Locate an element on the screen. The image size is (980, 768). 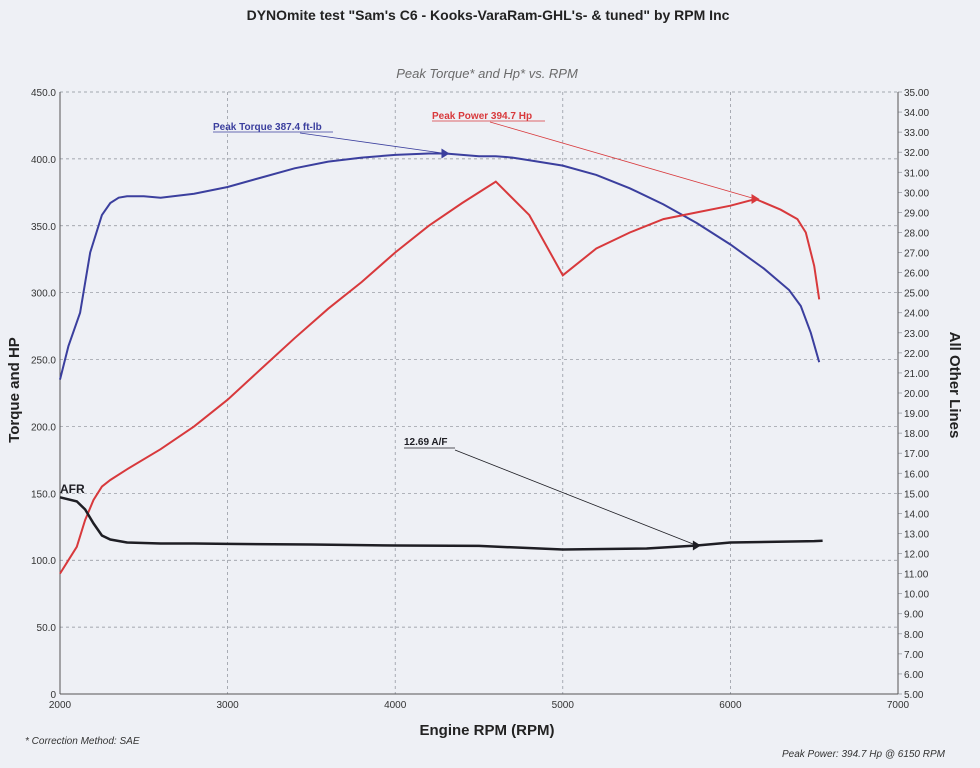
y2-tick-label: 8.00 is located at coordinates (914, 635).